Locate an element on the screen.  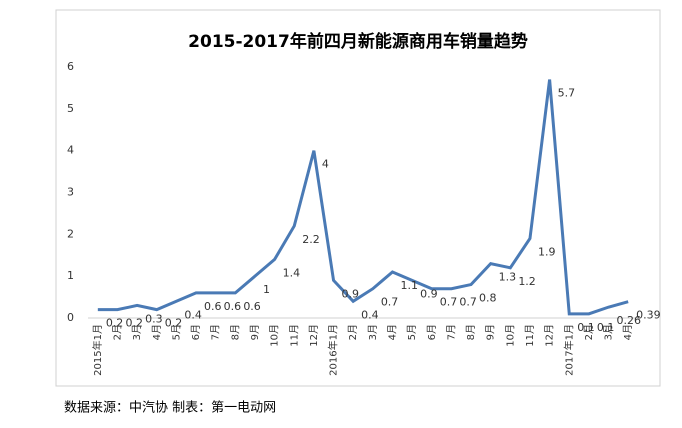
y-tick-label: 0 is located at coordinates (70, 317).